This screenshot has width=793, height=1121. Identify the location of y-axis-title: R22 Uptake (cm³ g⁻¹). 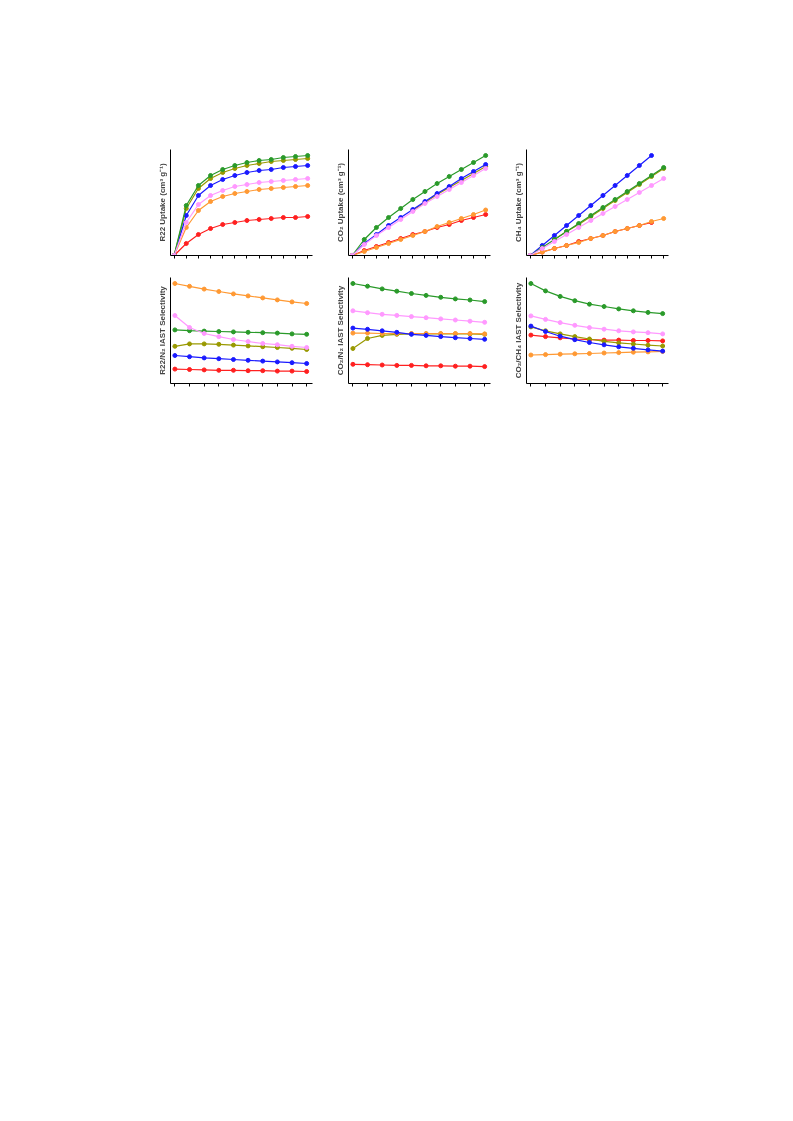
(162, 202).